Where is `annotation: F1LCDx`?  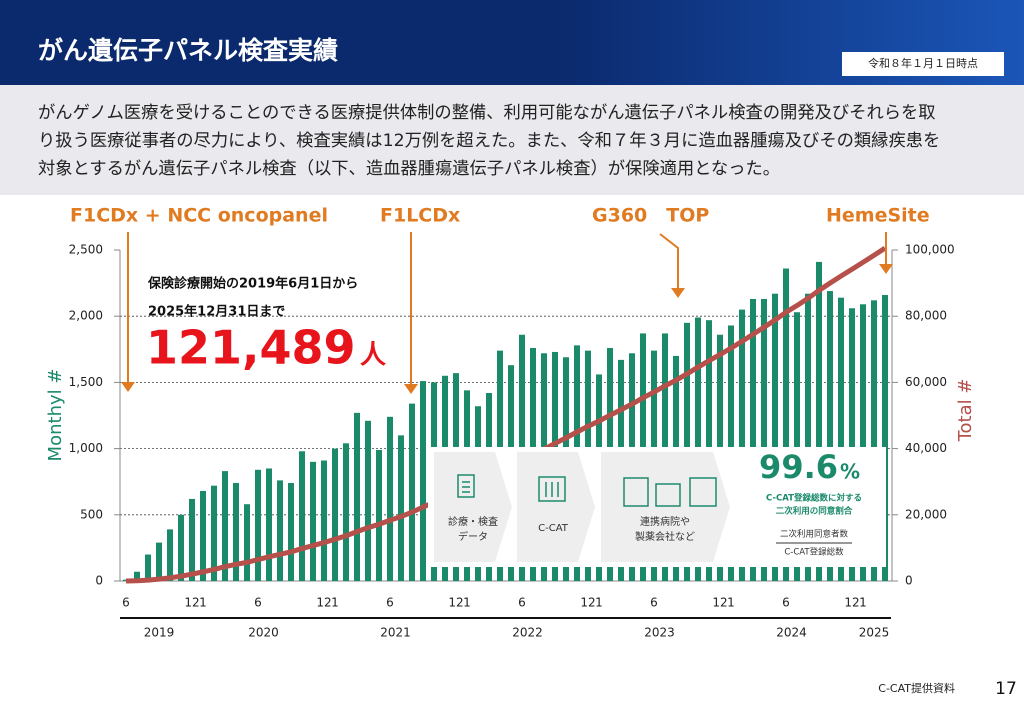 annotation: F1LCDx is located at coordinates (420, 216).